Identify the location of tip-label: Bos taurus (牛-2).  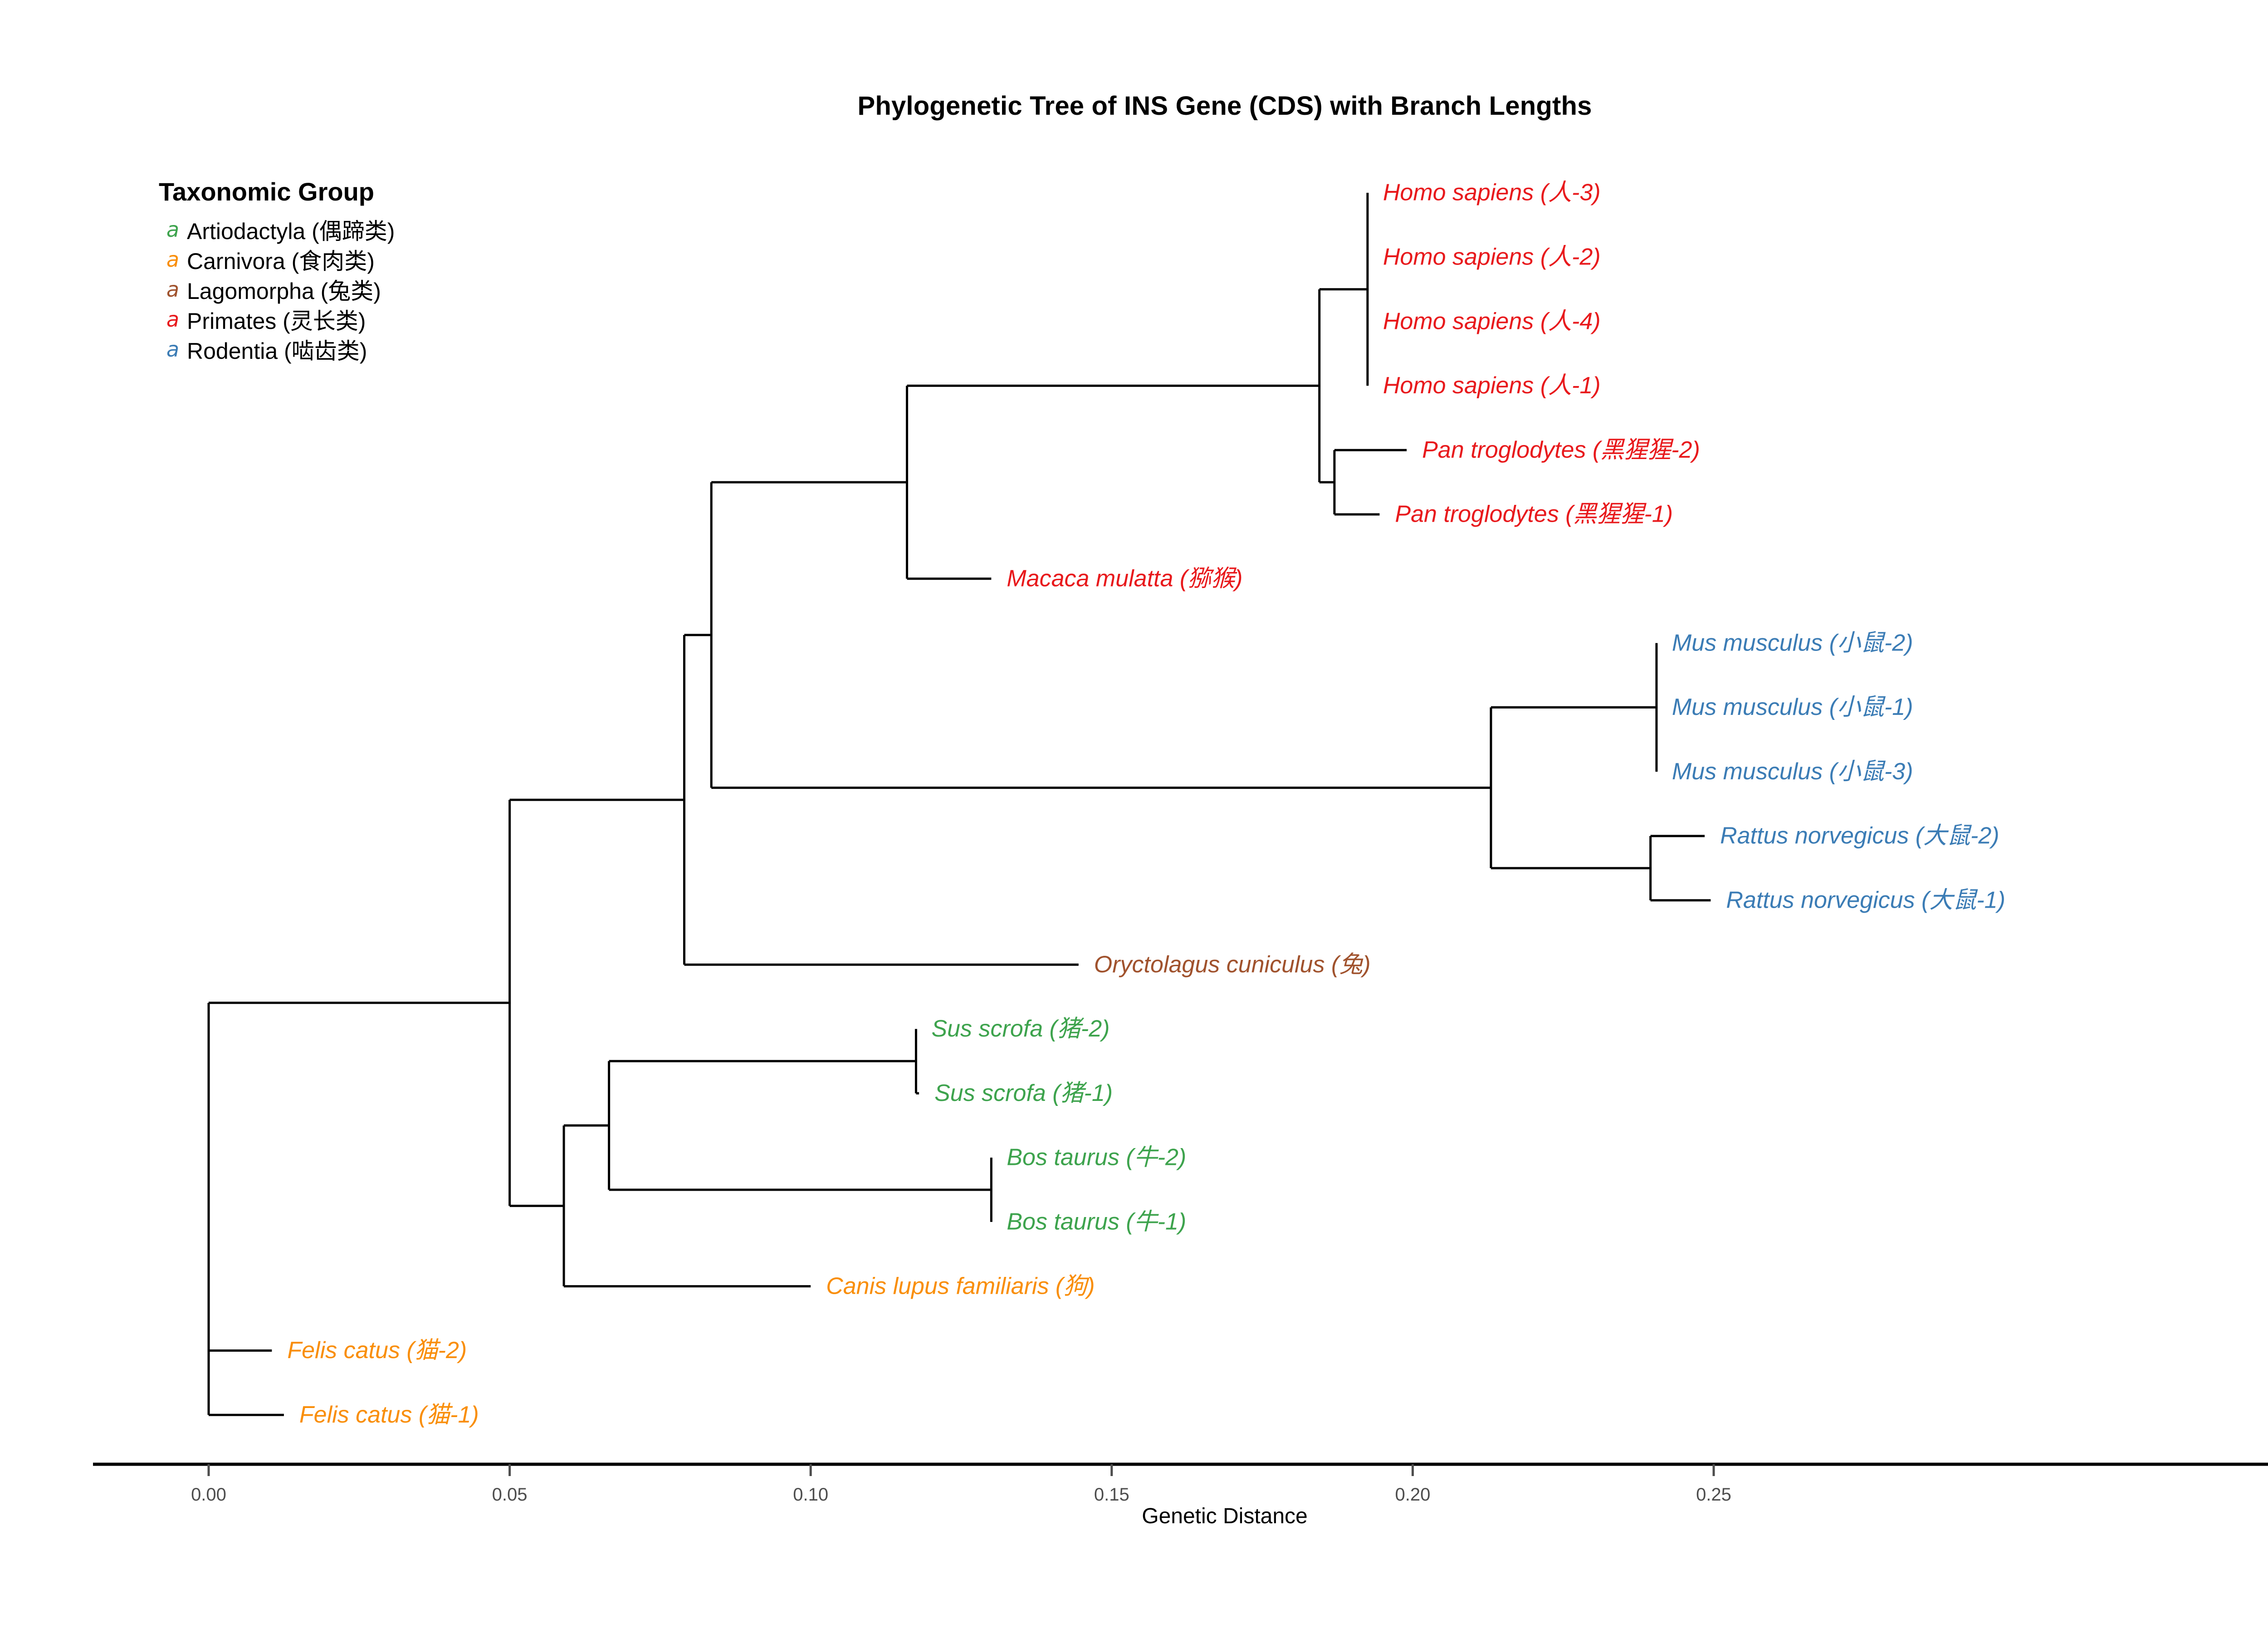
(1096, 1157).